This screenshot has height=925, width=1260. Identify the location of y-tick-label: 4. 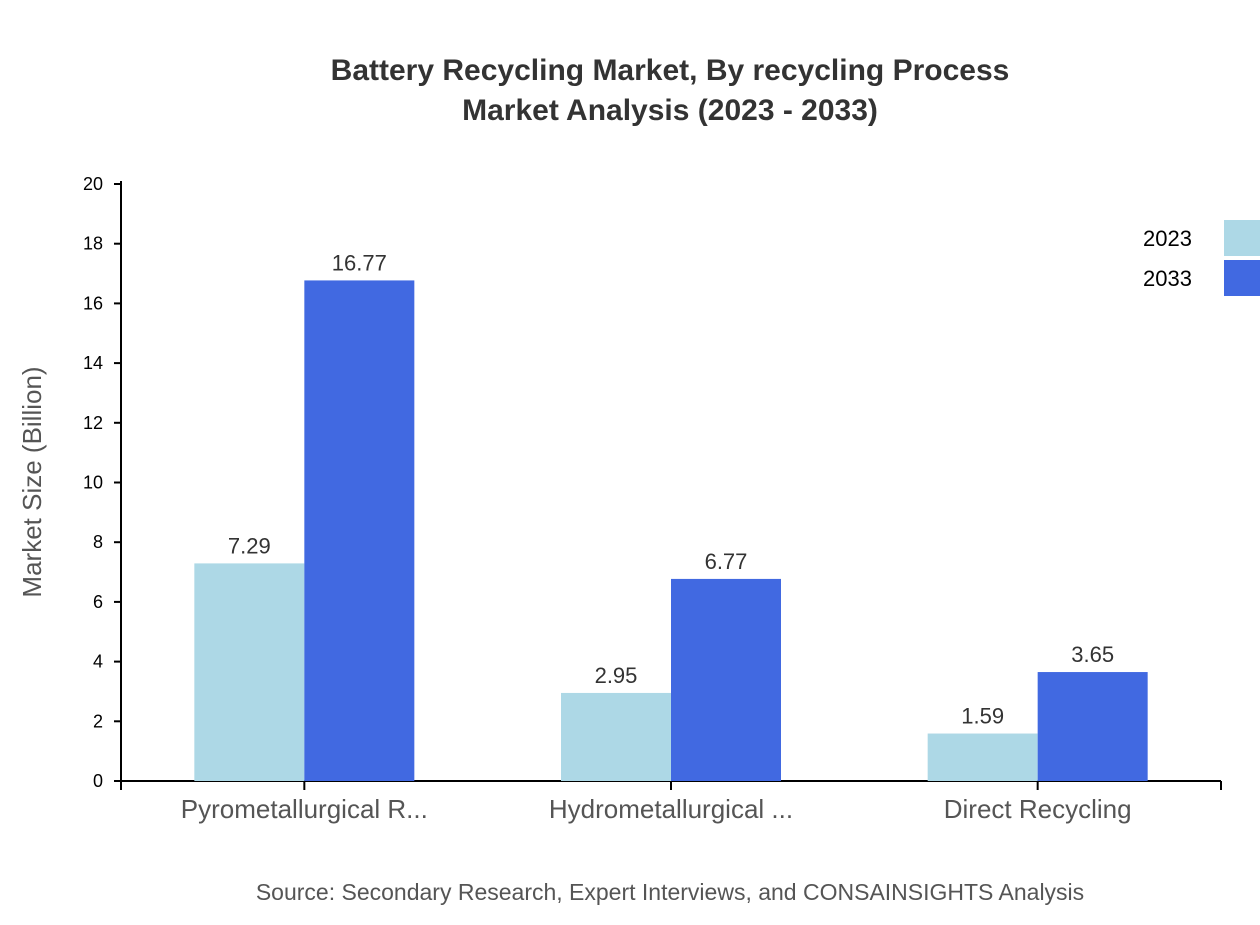
(98, 662).